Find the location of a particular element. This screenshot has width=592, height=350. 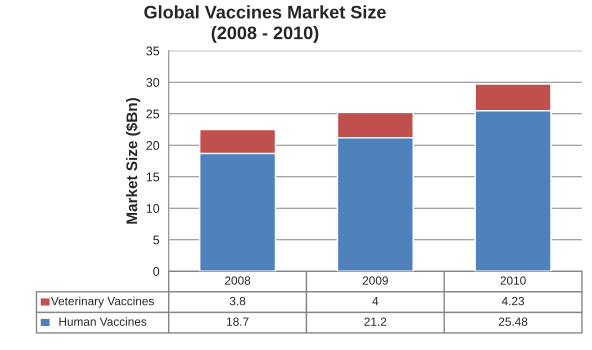

y-tick-label: 10 is located at coordinates (153, 208).